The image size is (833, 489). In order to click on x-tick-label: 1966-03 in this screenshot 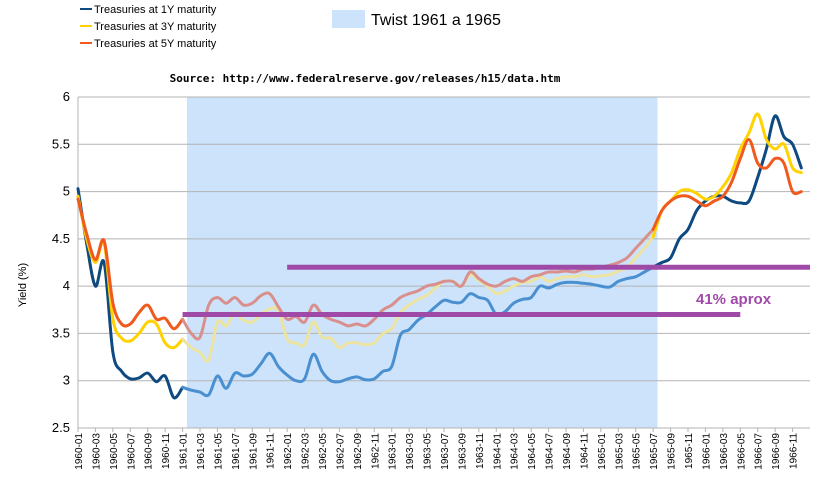, I will do `click(724, 451)`.